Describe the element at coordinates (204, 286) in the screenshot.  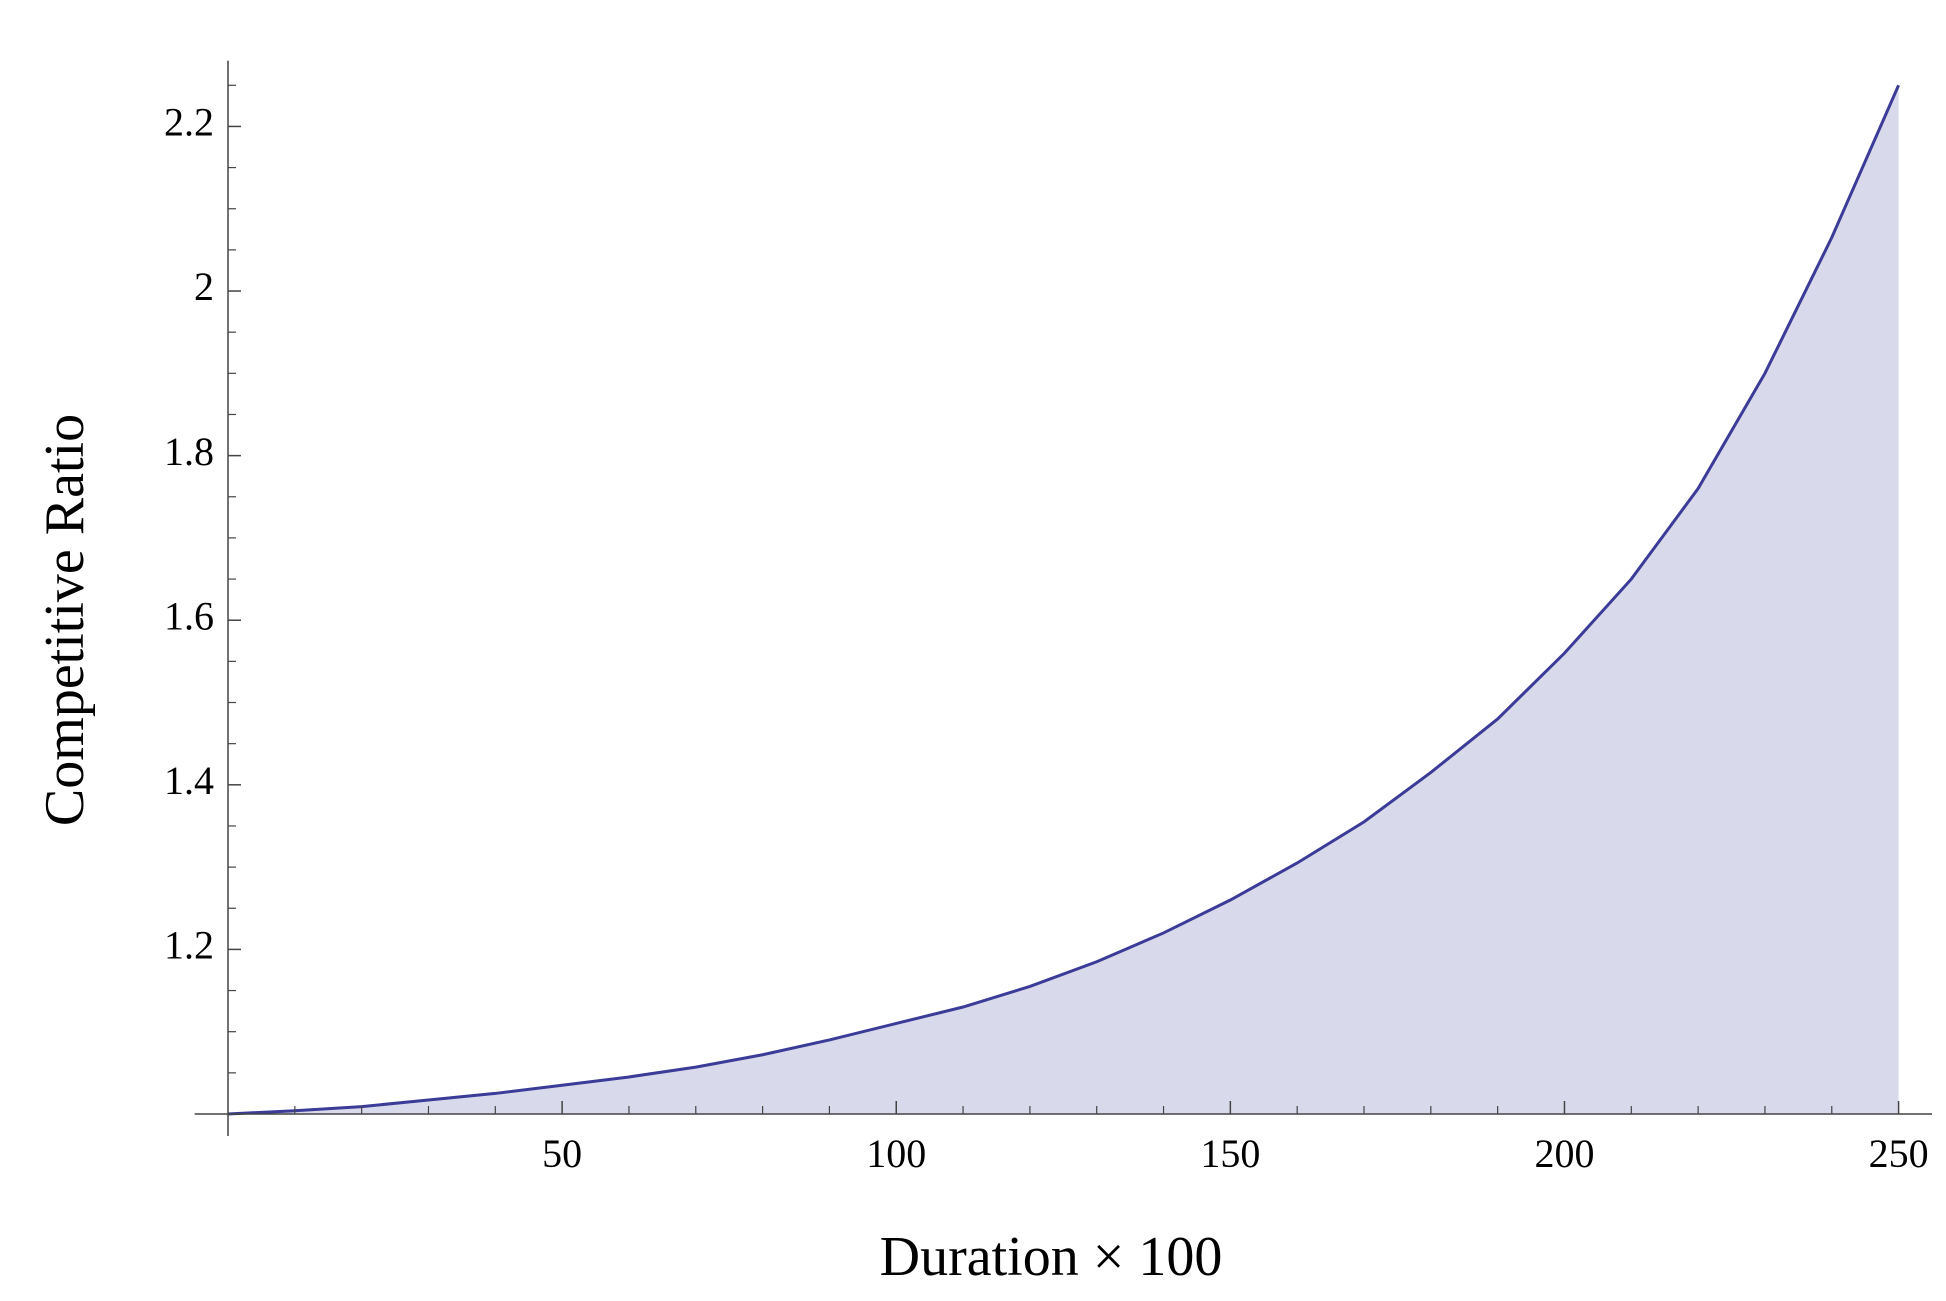
I see `y-tick-label: 2` at that location.